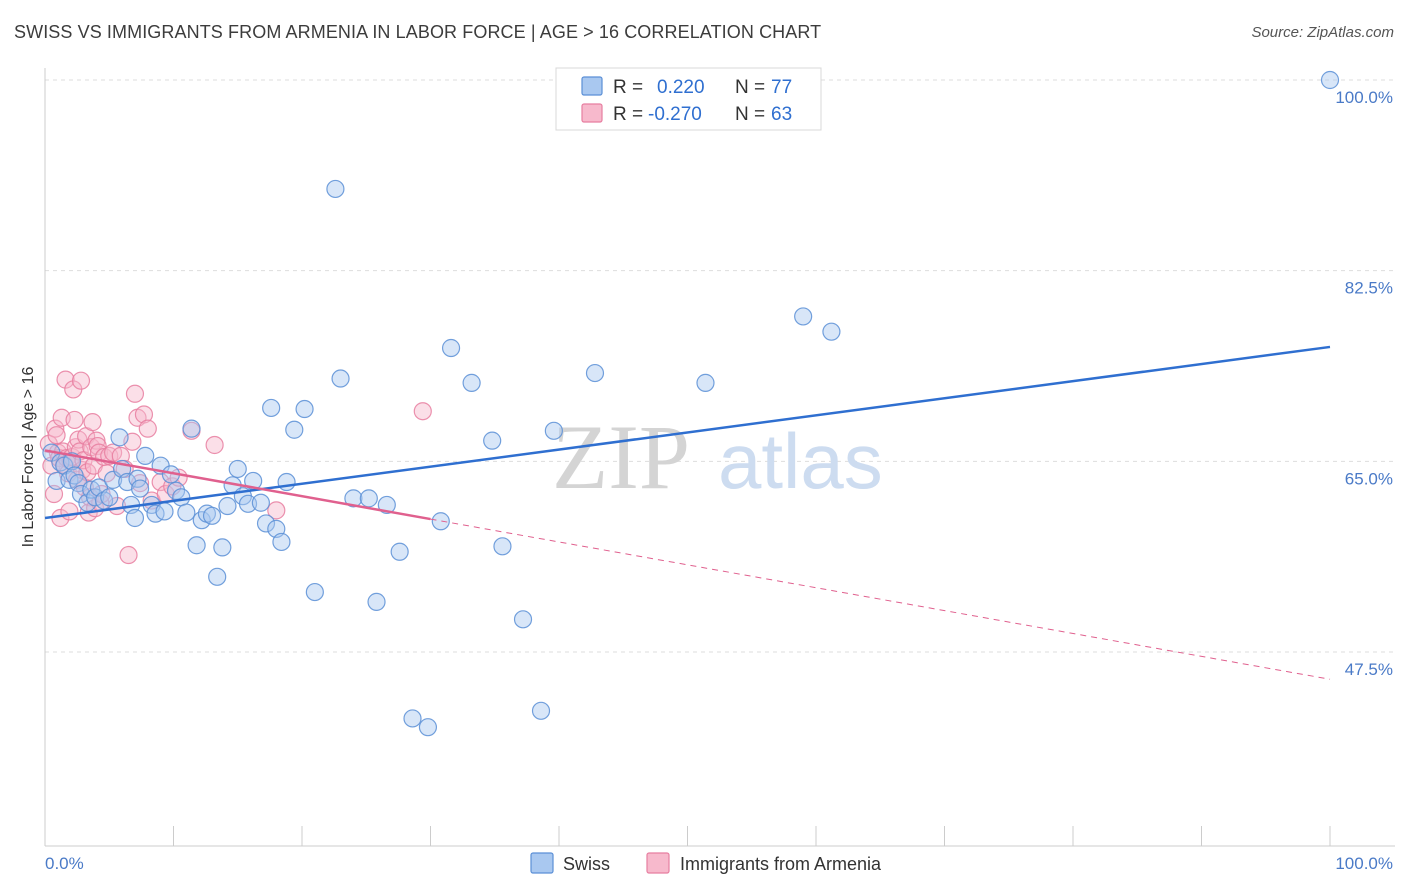  What do you see at coordinates (750, 87) in the screenshot?
I see `legend-n-label-swiss: N =` at bounding box center [750, 87].